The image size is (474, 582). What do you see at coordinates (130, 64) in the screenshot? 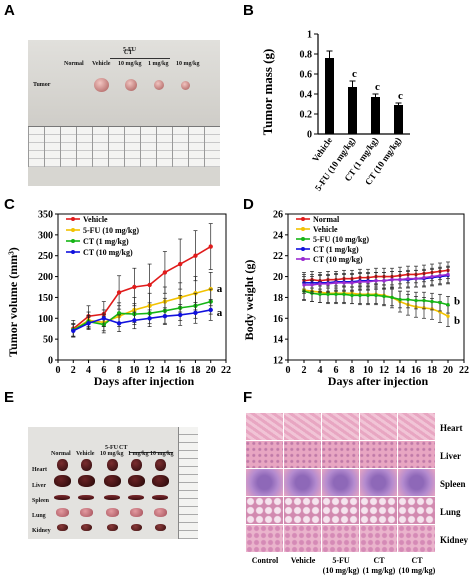
I see `photo-a-5fu-dose: 10 mg/kg` at bounding box center [130, 64].